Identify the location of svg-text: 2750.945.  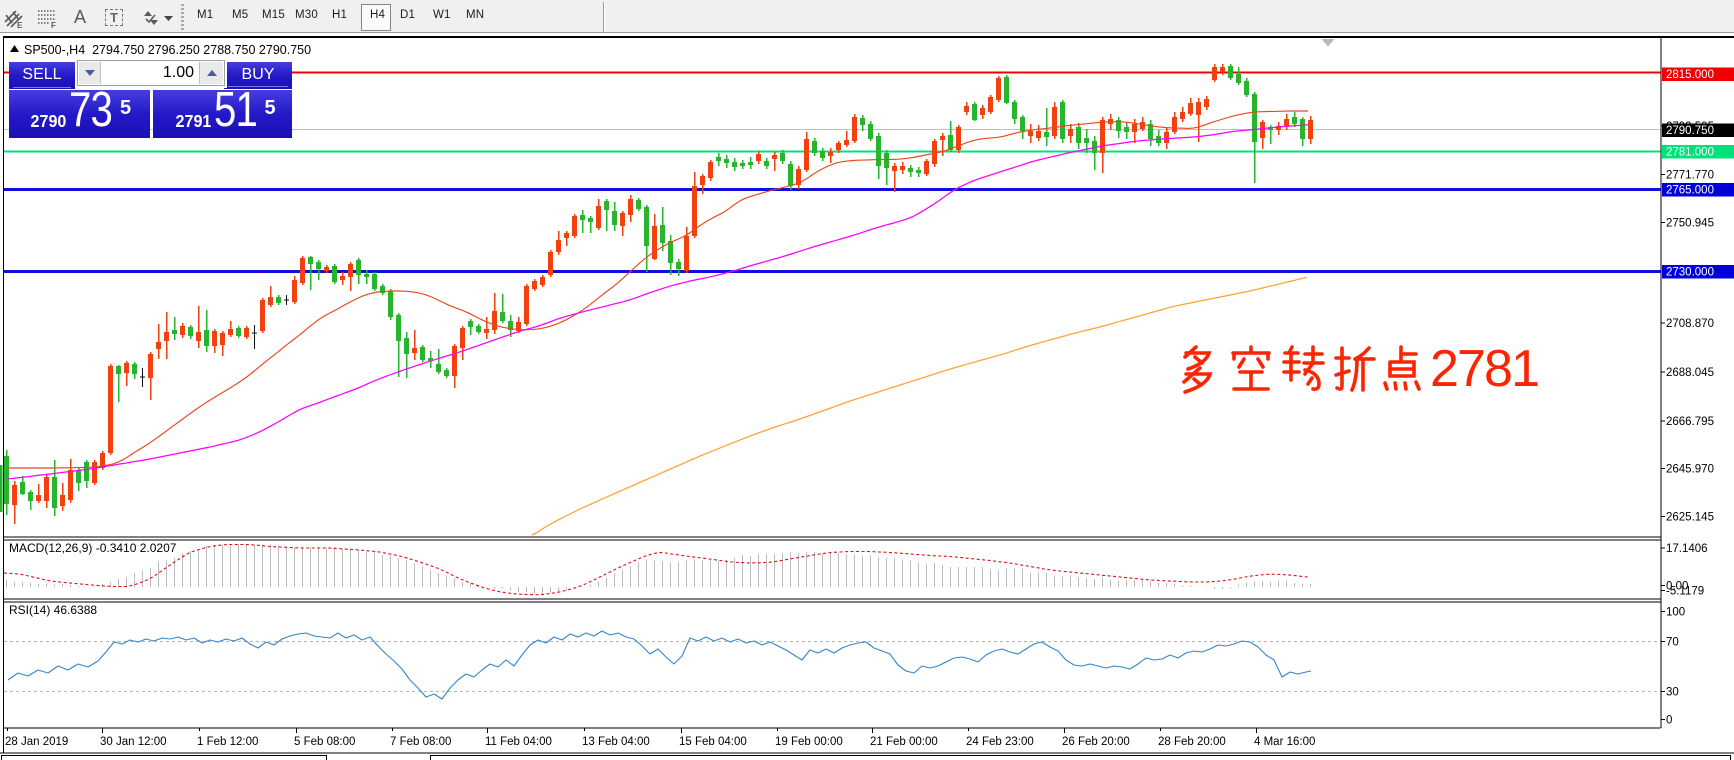
(1690, 224).